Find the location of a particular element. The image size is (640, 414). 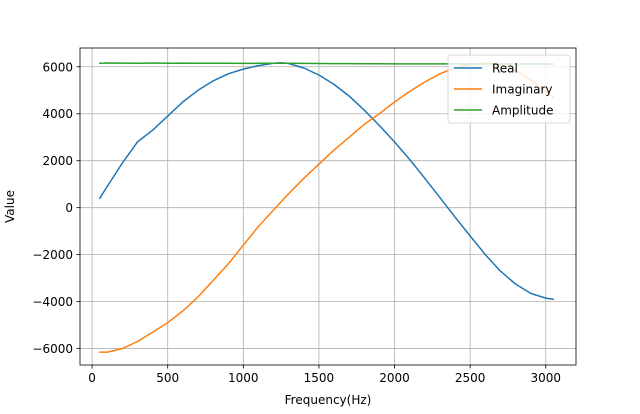

x-tick-label: 0 is located at coordinates (92, 378).